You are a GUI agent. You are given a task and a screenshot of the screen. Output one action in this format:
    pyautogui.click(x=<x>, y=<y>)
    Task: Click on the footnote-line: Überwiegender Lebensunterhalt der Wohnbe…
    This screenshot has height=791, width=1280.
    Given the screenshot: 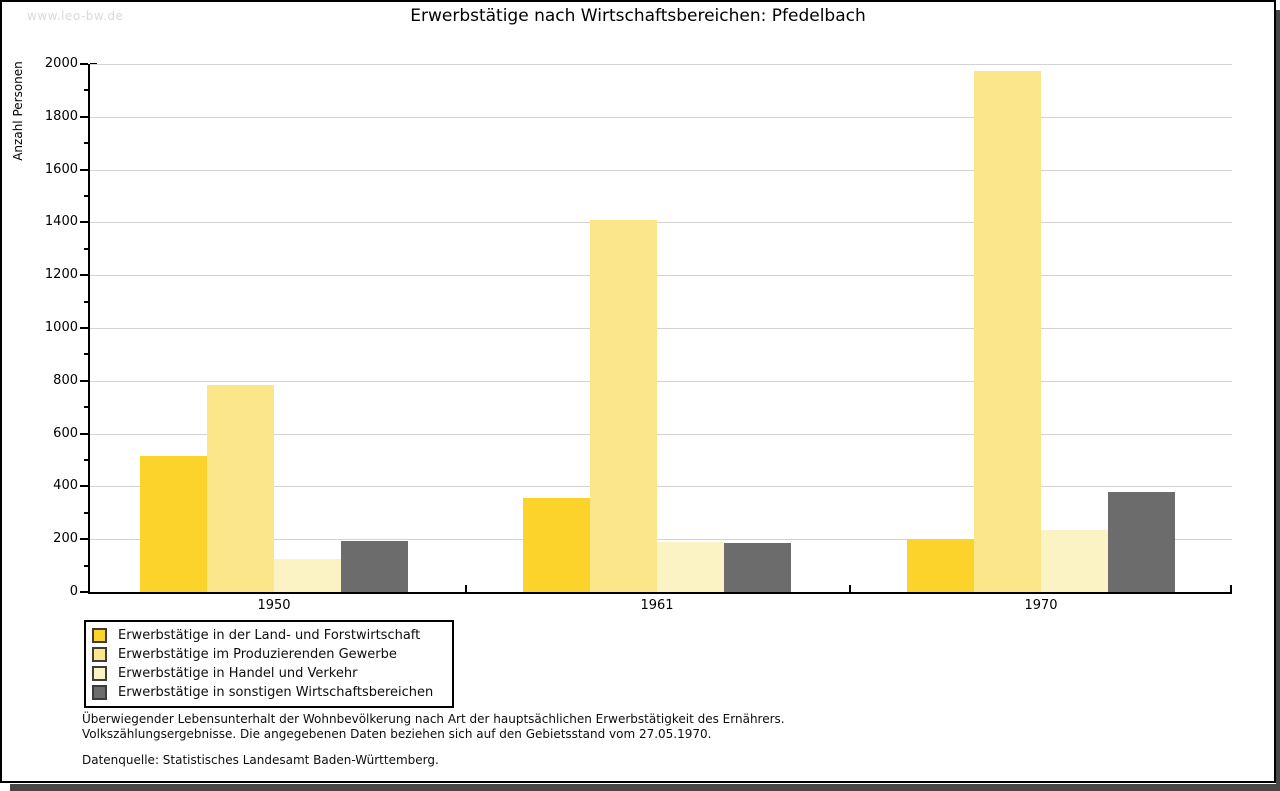 What is the action you would take?
    pyautogui.click(x=433, y=719)
    